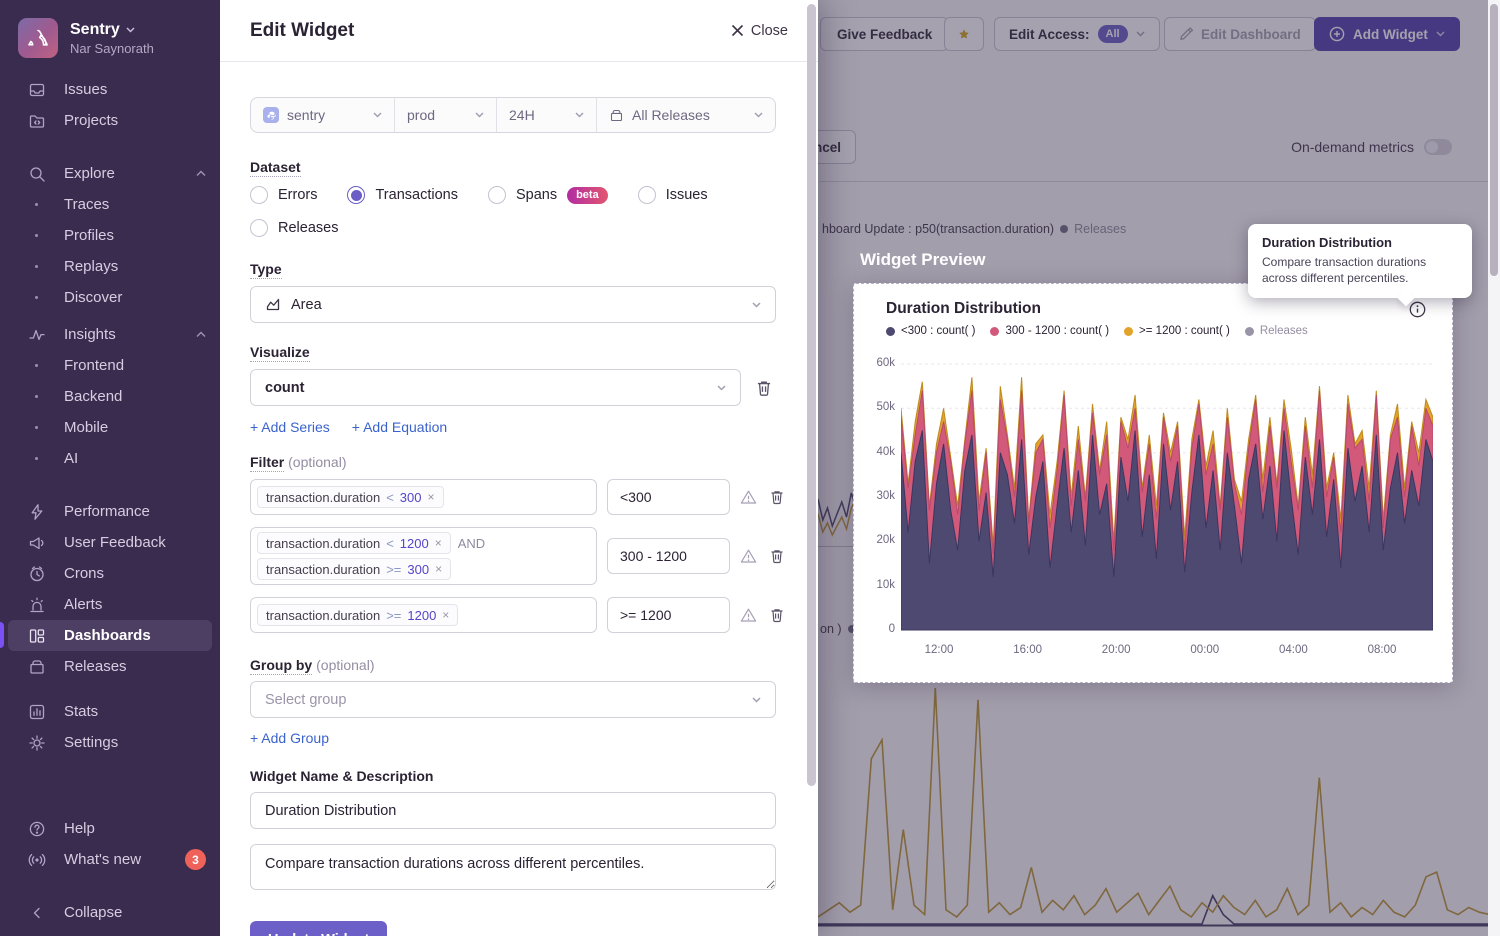 The height and width of the screenshot is (936, 1500). Describe the element at coordinates (964, 34) in the screenshot. I see `favorite-star-button` at that location.